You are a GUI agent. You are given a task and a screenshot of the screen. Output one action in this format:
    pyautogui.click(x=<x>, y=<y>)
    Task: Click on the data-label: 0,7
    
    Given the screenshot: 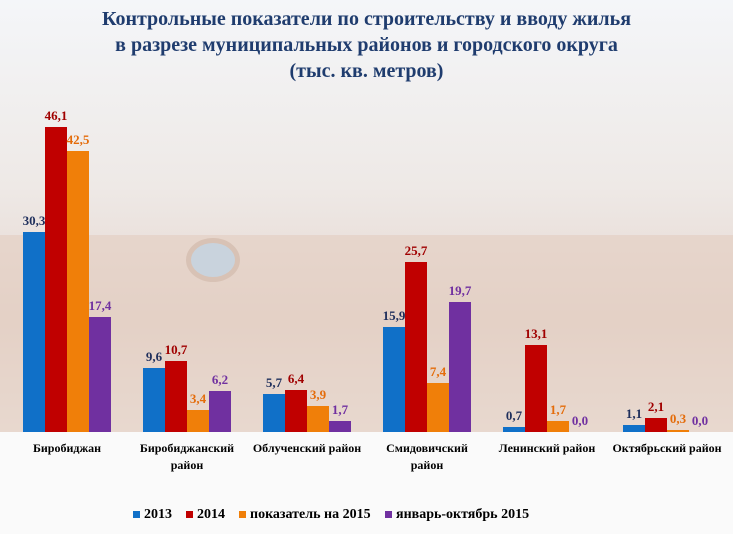 What is the action you would take?
    pyautogui.click(x=514, y=416)
    